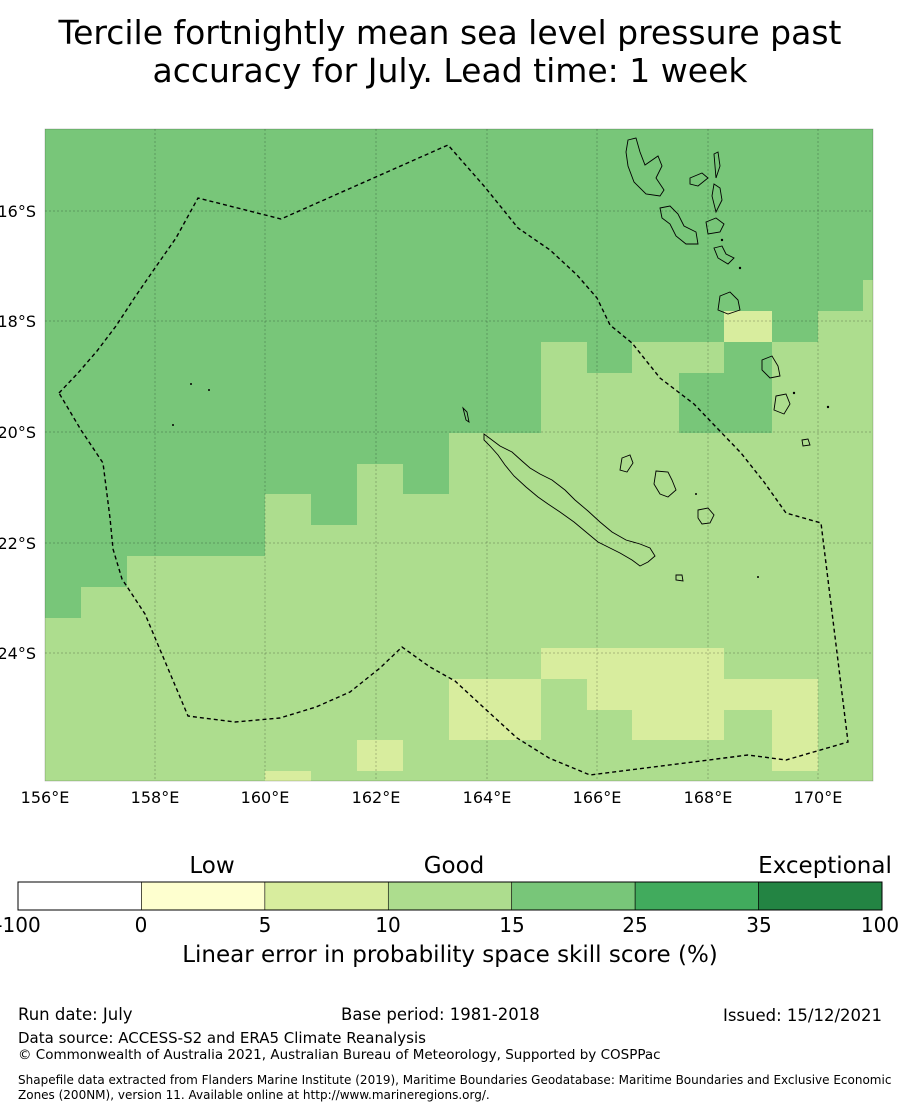 This screenshot has height=1110, width=900. What do you see at coordinates (20, 925) in the screenshot?
I see `colorbar-tick: -100` at bounding box center [20, 925].